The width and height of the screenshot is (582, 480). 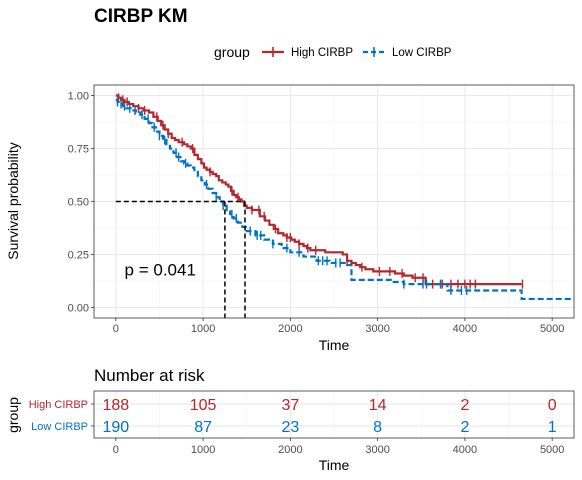 What do you see at coordinates (78, 97) in the screenshot?
I see `y-tick-label: 1.00` at bounding box center [78, 97].